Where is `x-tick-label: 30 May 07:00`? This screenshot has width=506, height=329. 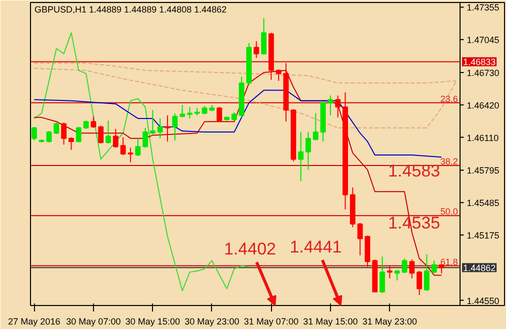
x-tick-label: 30 May 07:00 is located at coordinates (93, 321).